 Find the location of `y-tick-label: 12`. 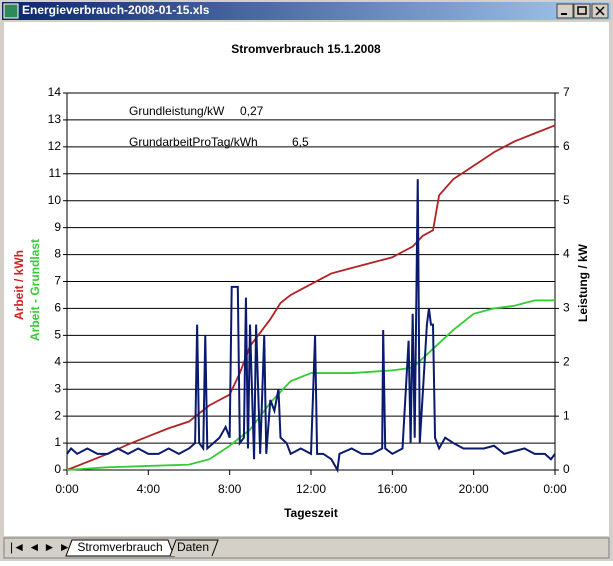

y-tick-label: 12 is located at coordinates (55, 146).